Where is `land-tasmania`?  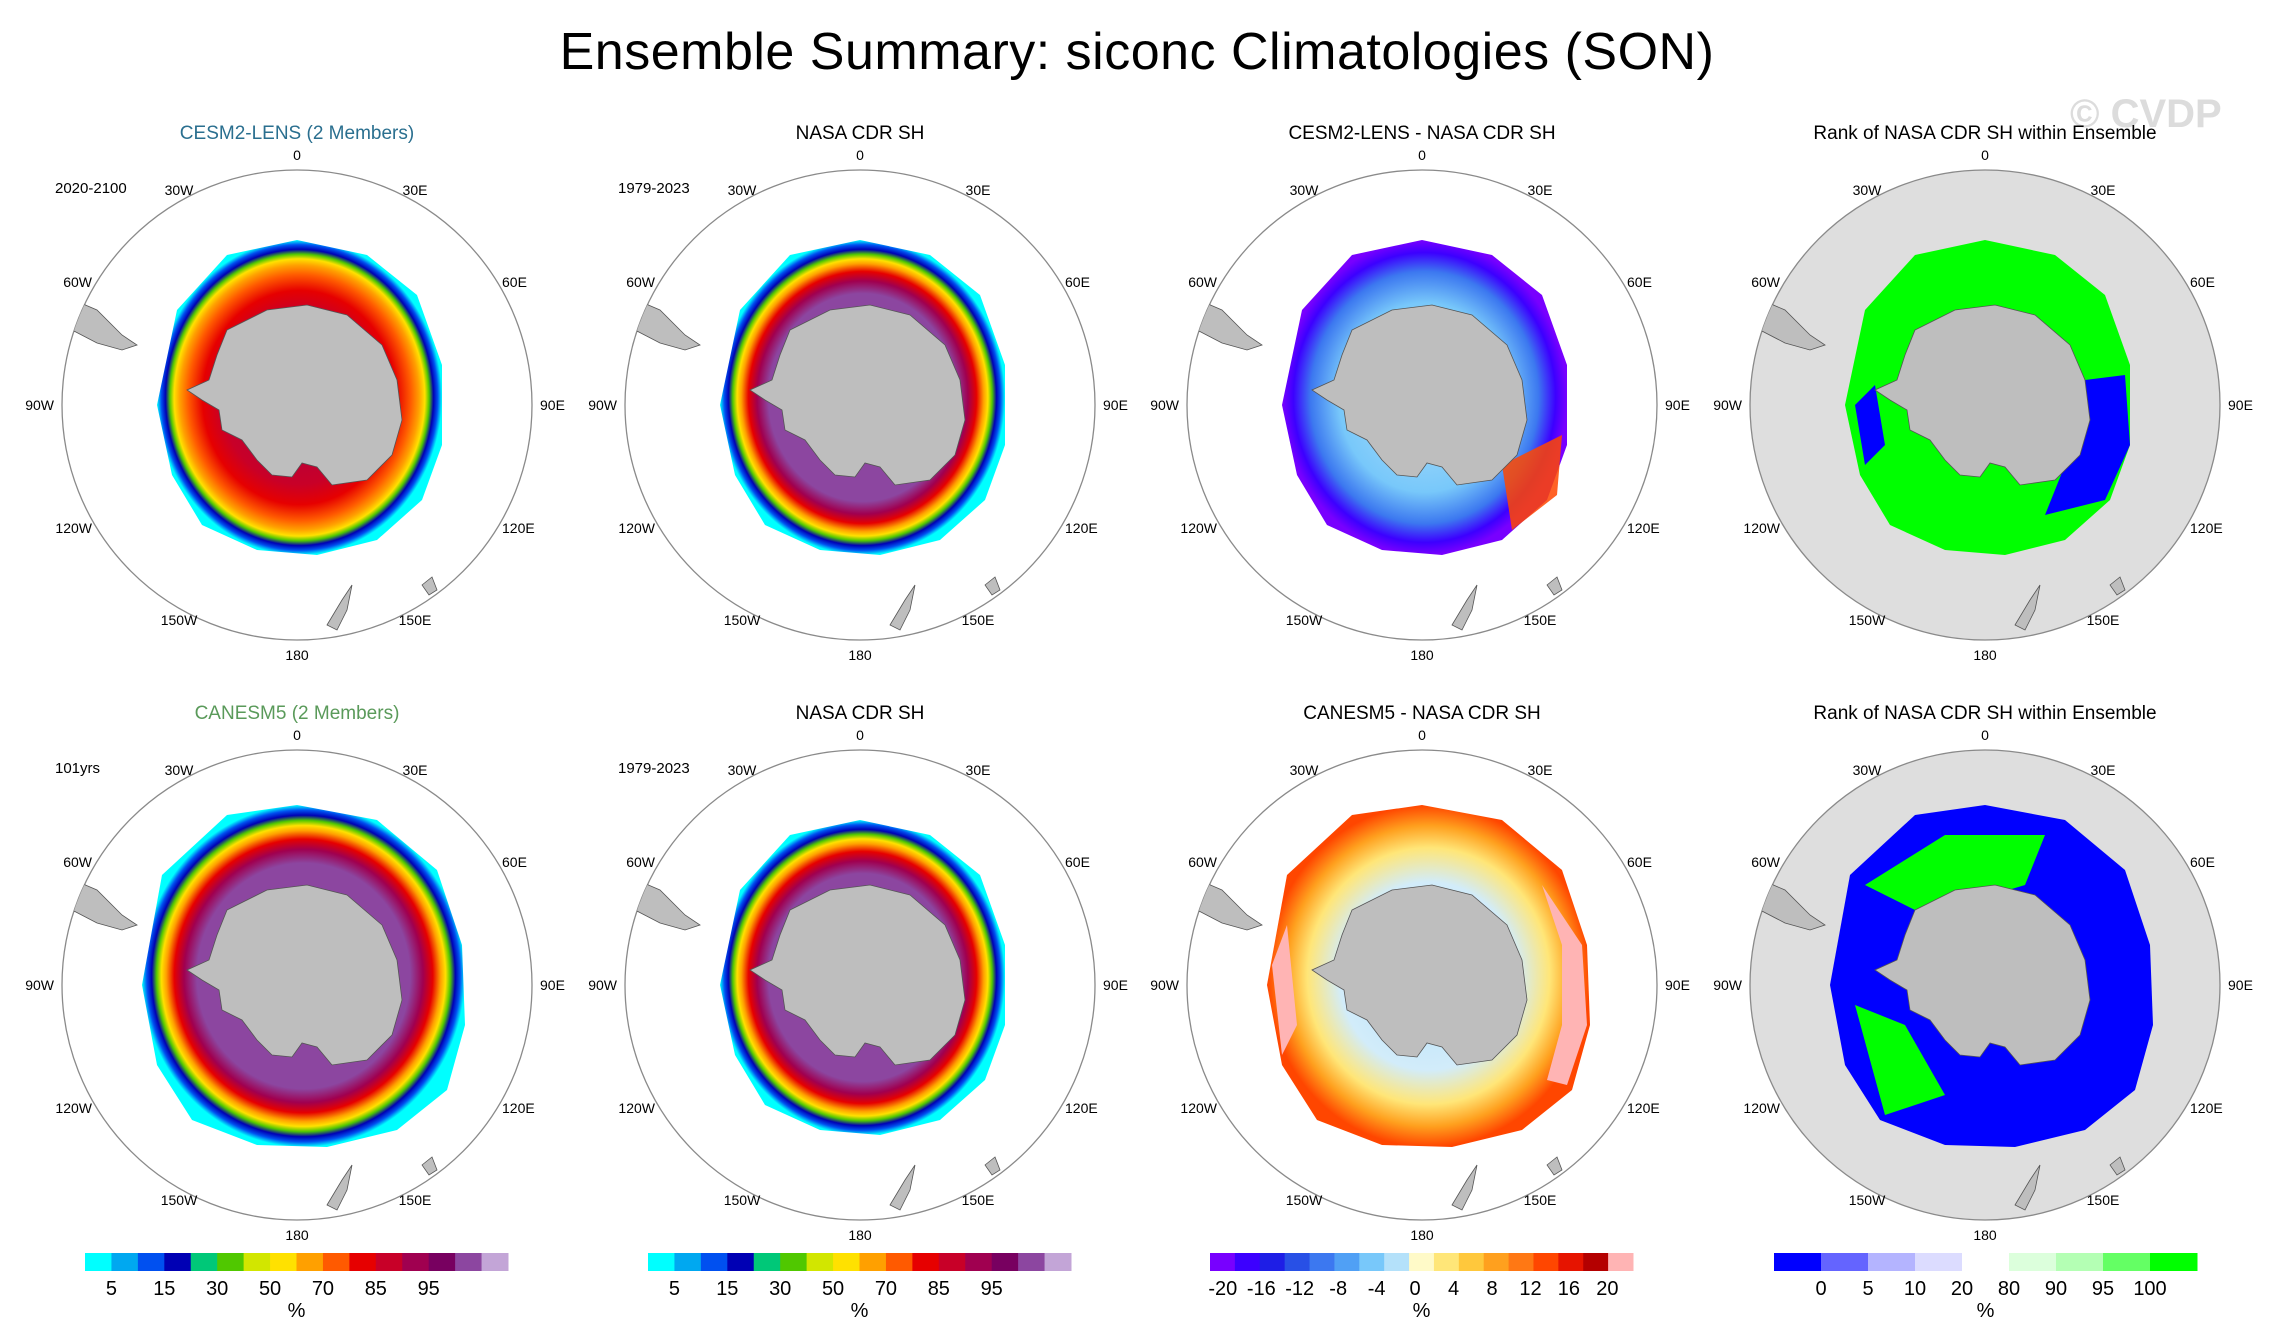 land-tasmania is located at coordinates (2117, 1166).